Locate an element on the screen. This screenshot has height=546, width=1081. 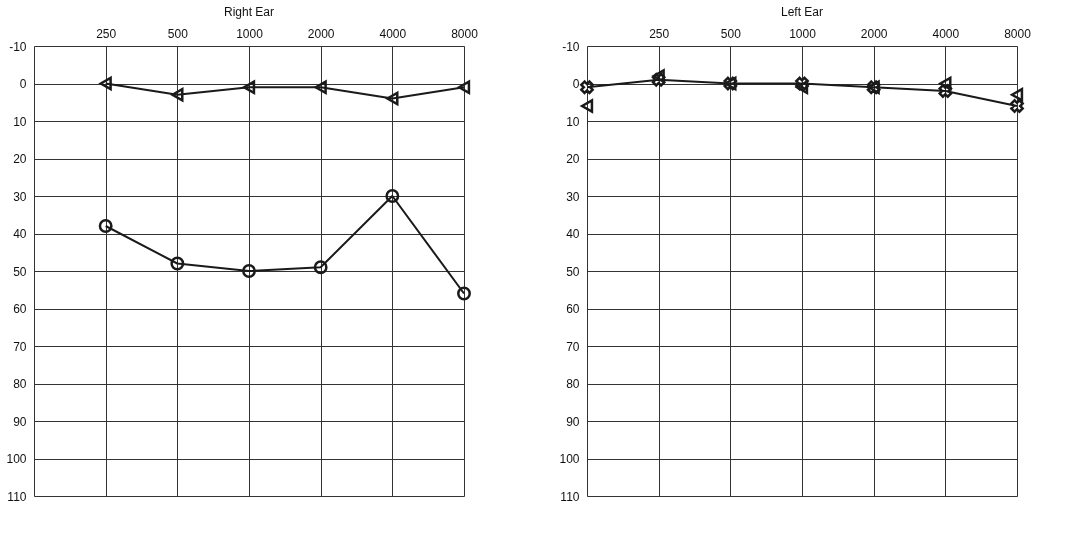
chart-title: Left Ear is located at coordinates (802, 12).